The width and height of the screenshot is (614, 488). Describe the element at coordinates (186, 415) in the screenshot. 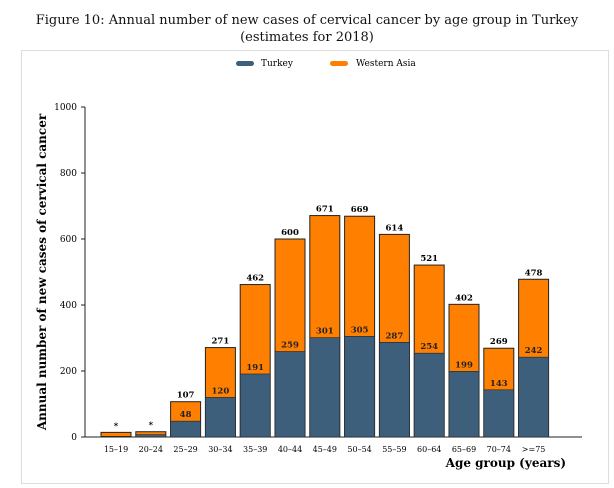

I see `data-label-turkey: 48` at that location.